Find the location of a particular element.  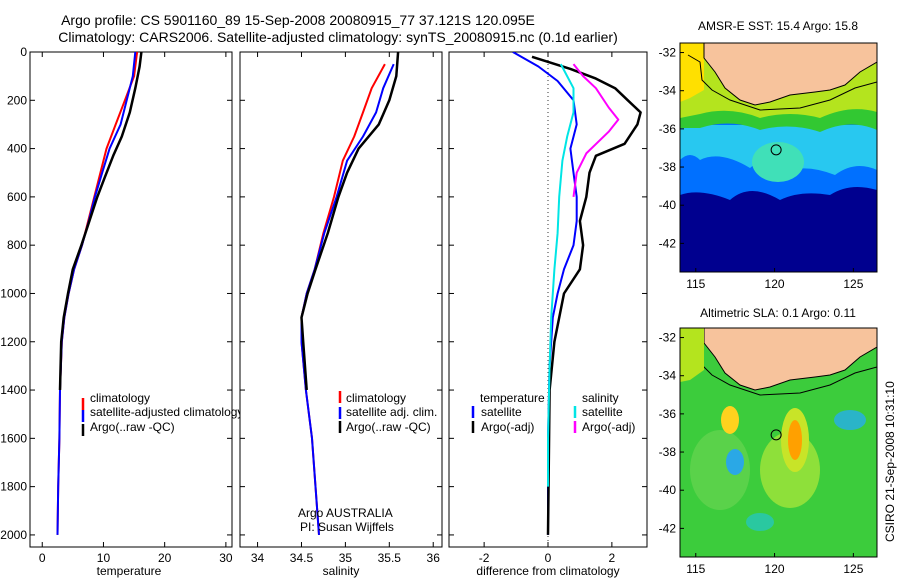

y-tick-label: 1800 is located at coordinates (13, 487).